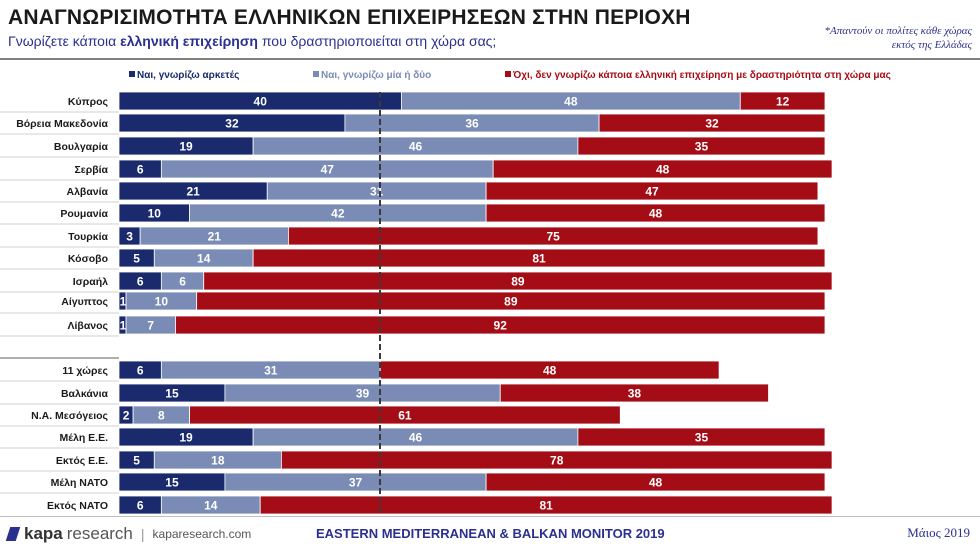  What do you see at coordinates (126, 416) in the screenshot?
I see `data-label: 2` at bounding box center [126, 416].